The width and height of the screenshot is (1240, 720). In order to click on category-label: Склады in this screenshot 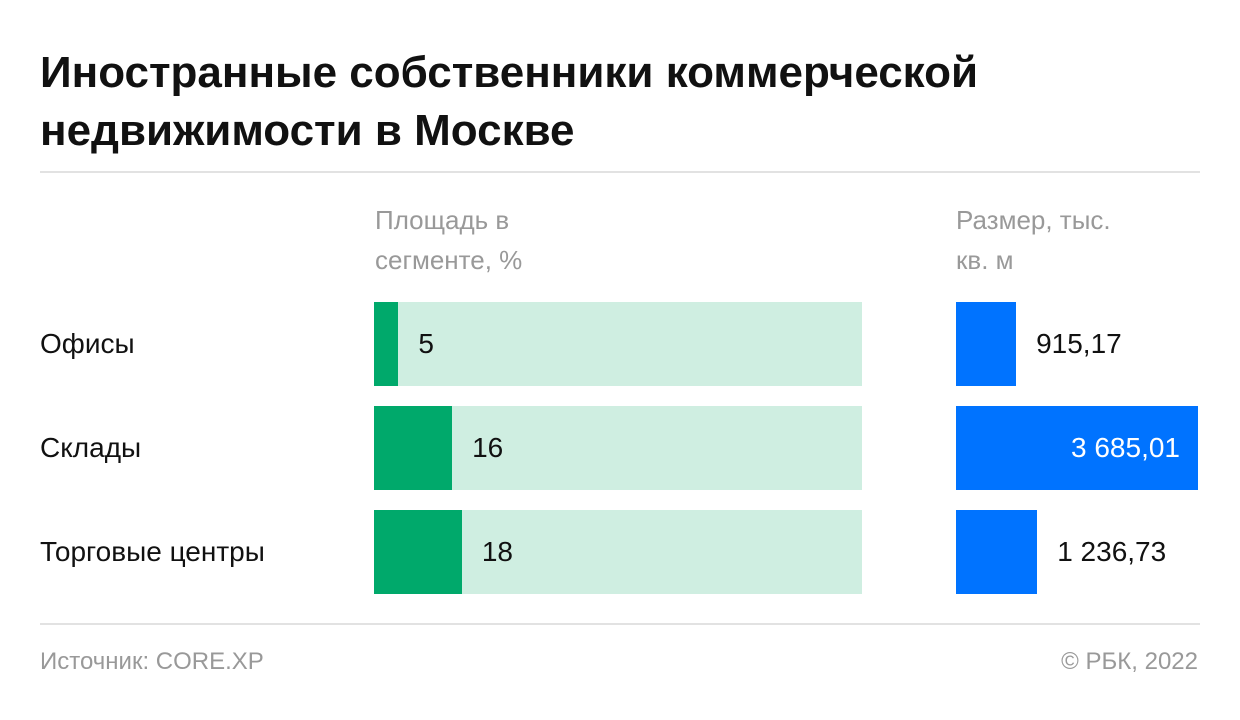, I will do `click(91, 447)`.